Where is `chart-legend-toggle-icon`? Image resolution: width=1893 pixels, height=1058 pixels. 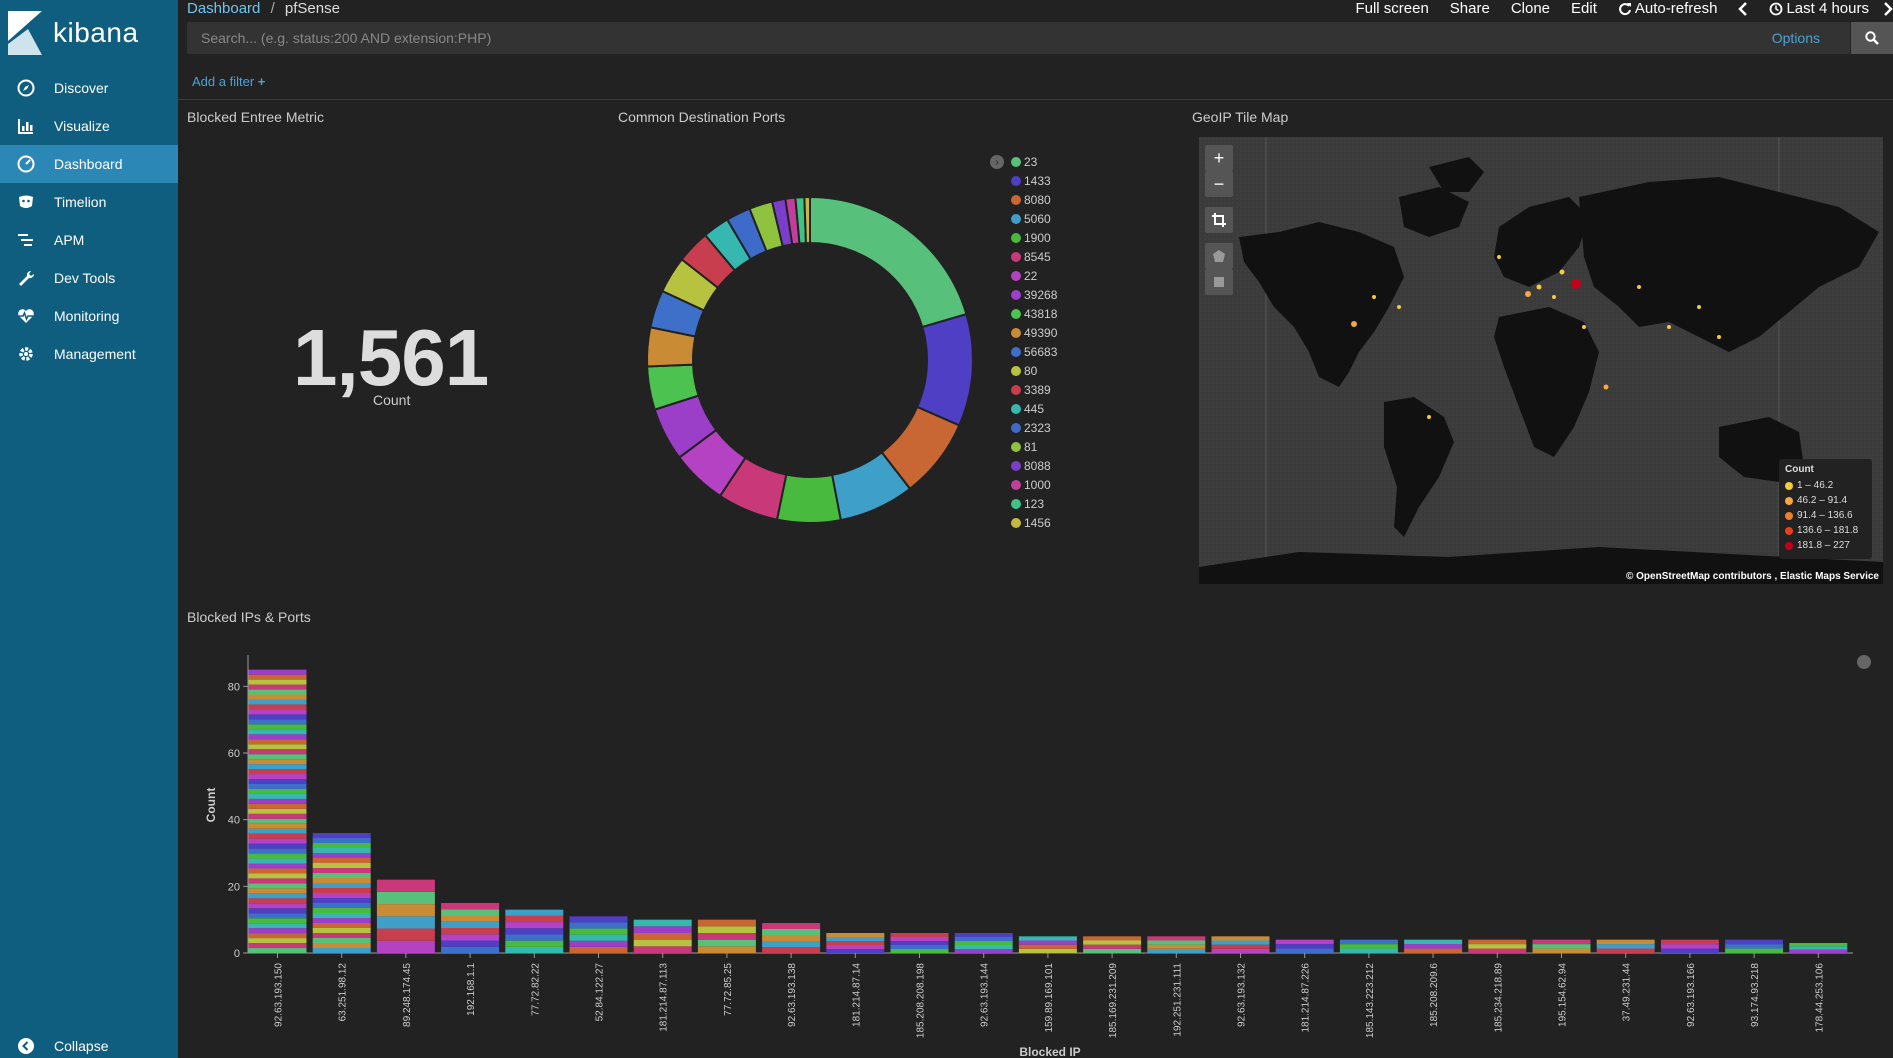
chart-legend-toggle-icon is located at coordinates (1864, 662).